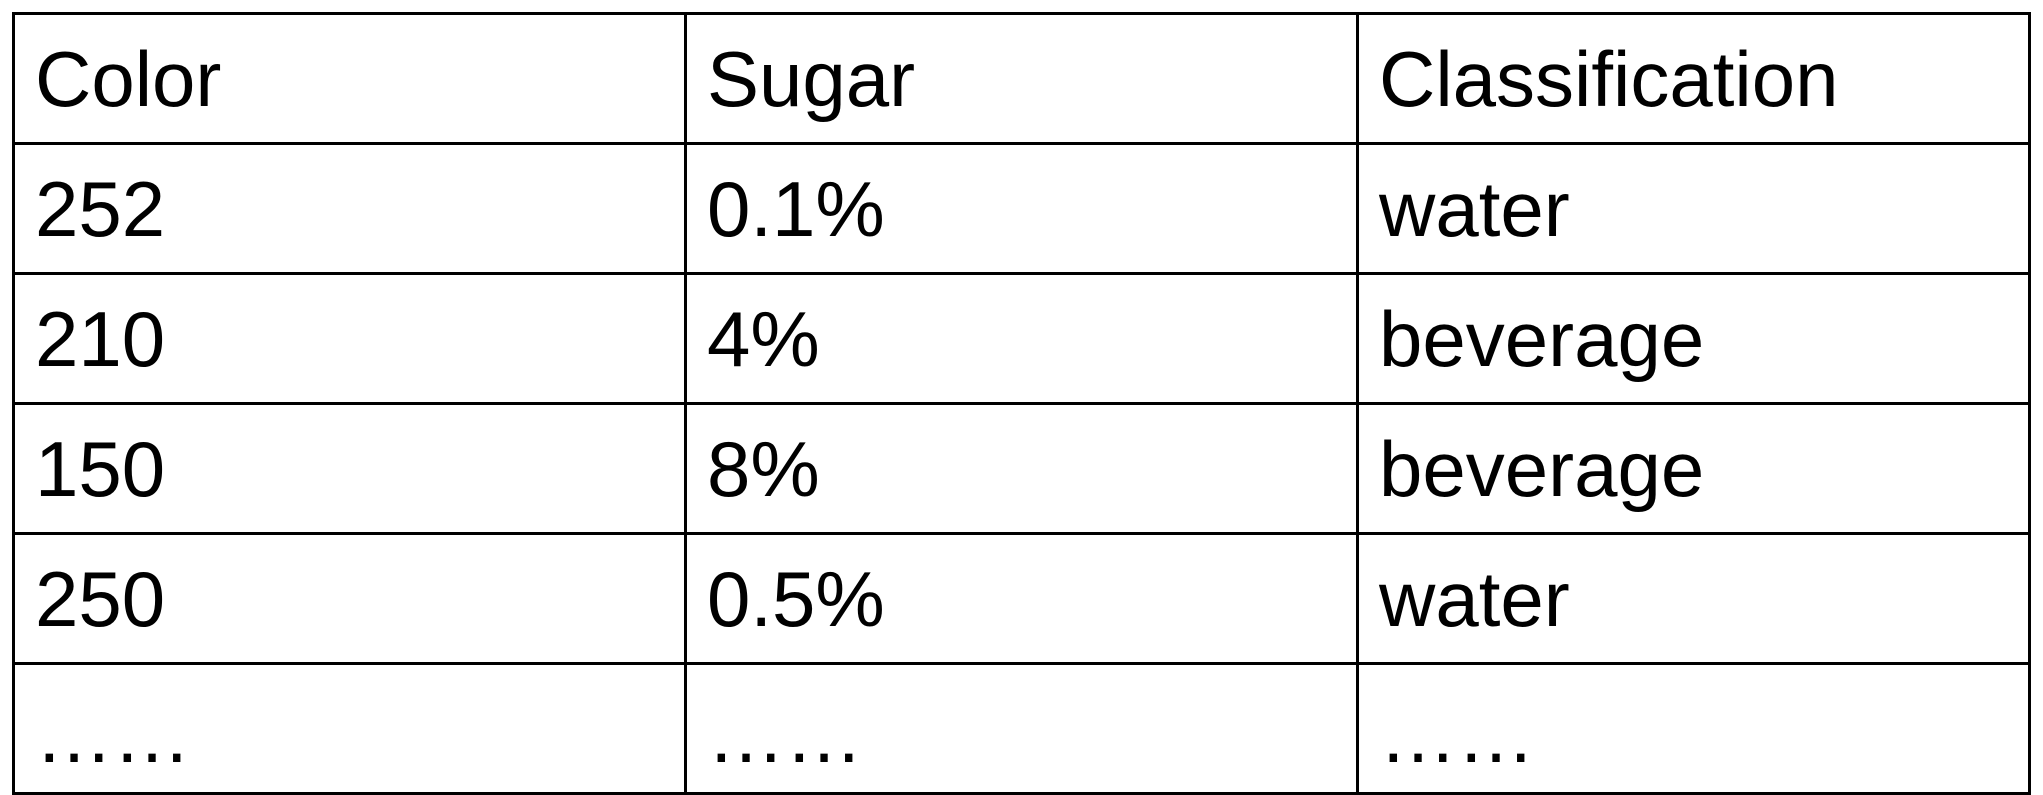 The image size is (2043, 795). What do you see at coordinates (349, 338) in the screenshot?
I see `cell-color: 210` at bounding box center [349, 338].